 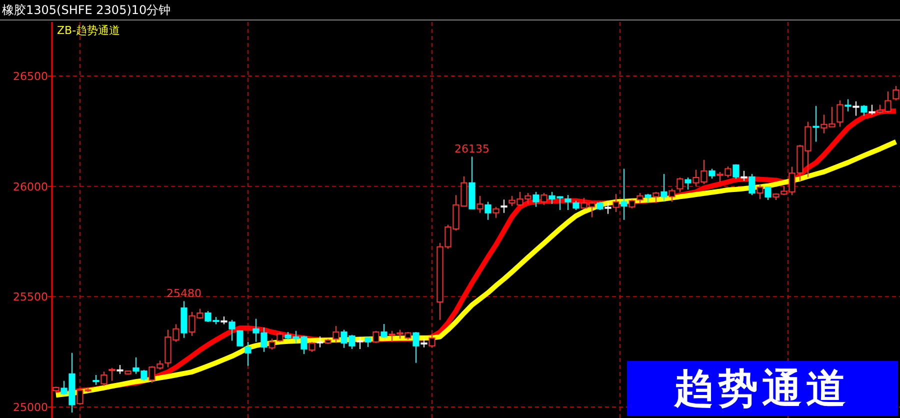 What do you see at coordinates (472, 149) in the screenshot?
I see `annotation: 26135` at bounding box center [472, 149].